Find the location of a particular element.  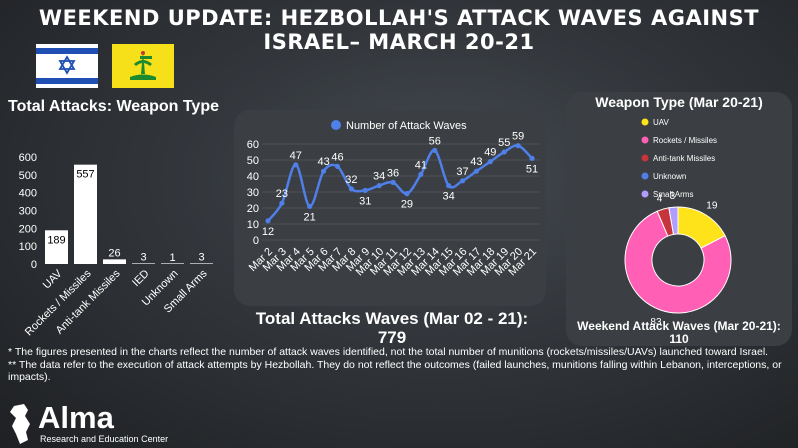

donut-legend-label: Rockets / Missiles is located at coordinates (685, 140).